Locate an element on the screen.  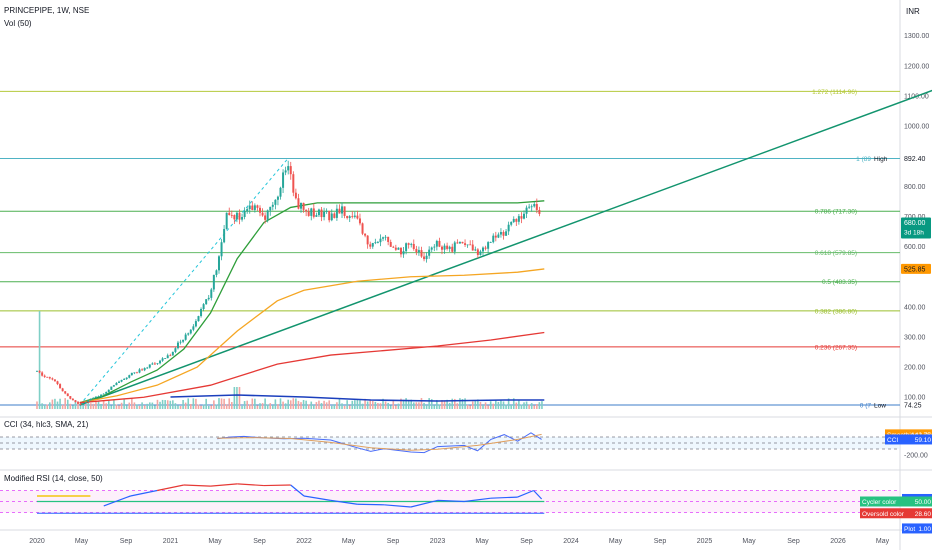
rsi-legend-value: 1.00 is located at coordinates (924, 529).